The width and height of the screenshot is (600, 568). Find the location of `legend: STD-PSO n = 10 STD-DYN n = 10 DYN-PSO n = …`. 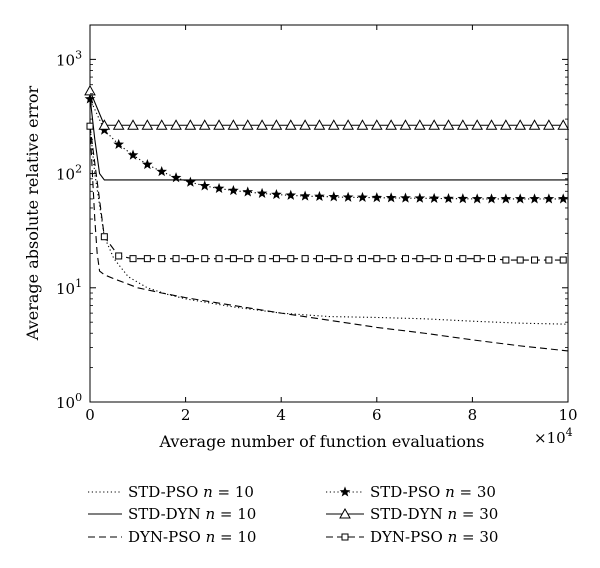

legend: STD-PSO n = 10 STD-DYN n = 10 DYN-PSO n = … is located at coordinates (293, 514).